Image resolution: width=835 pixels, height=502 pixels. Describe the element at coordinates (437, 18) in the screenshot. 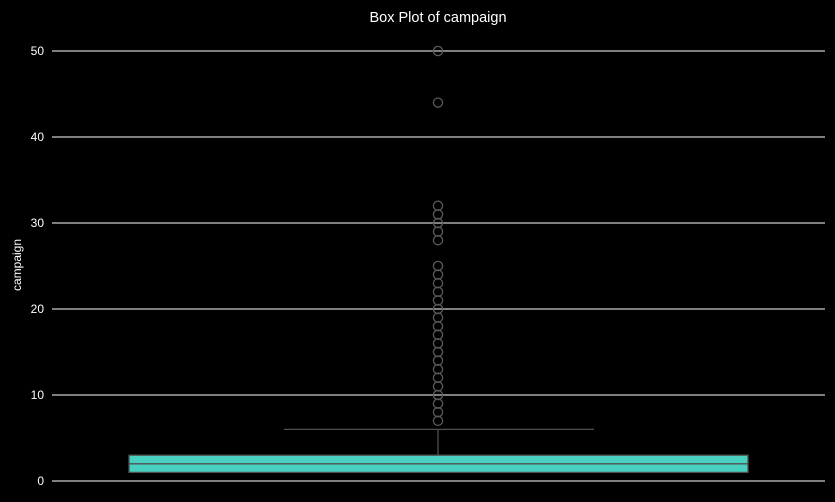

I see `chart-title: Box Plot of campaign` at that location.